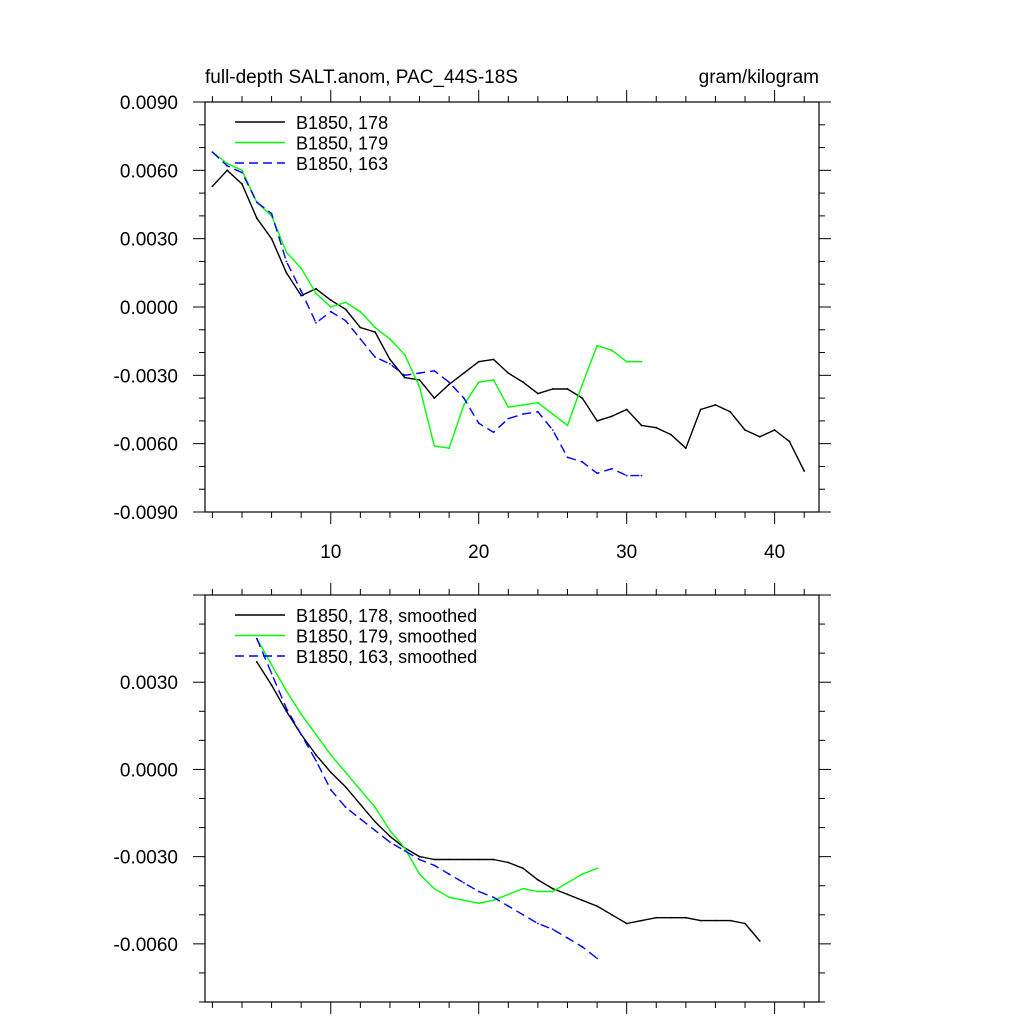  Describe the element at coordinates (149, 103) in the screenshot. I see `y-tick-label: 0.0090` at that location.